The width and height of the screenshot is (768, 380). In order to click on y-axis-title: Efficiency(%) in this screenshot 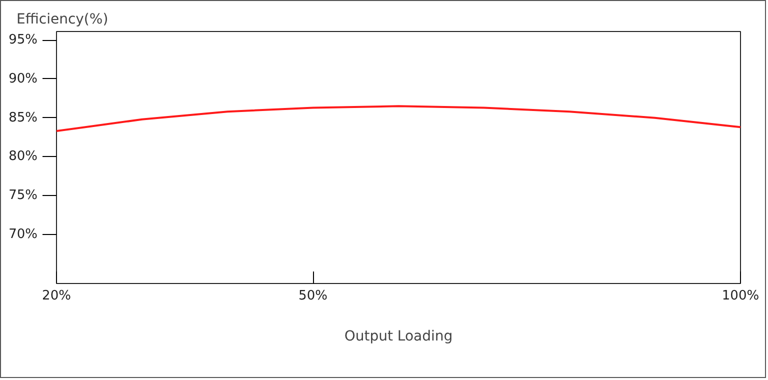, I will do `click(62, 20)`.